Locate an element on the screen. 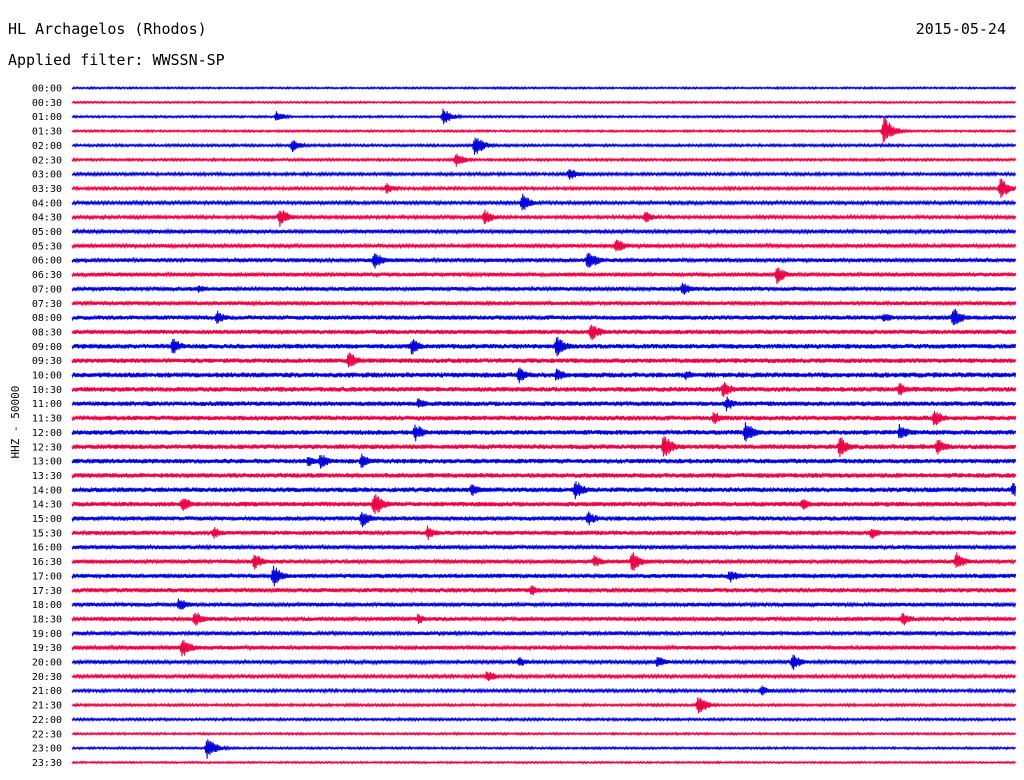  plot-date: 2015-05-24 is located at coordinates (960, 29).